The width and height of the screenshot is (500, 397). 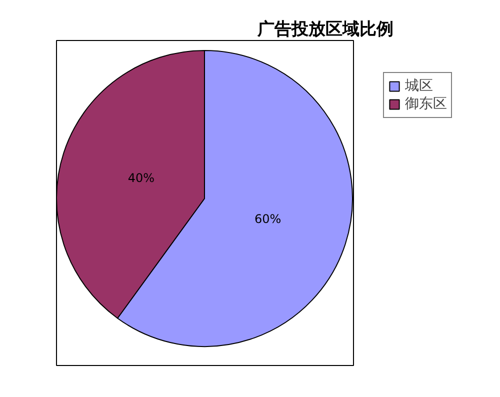 I want to click on data-label: 60%, so click(x=268, y=219).